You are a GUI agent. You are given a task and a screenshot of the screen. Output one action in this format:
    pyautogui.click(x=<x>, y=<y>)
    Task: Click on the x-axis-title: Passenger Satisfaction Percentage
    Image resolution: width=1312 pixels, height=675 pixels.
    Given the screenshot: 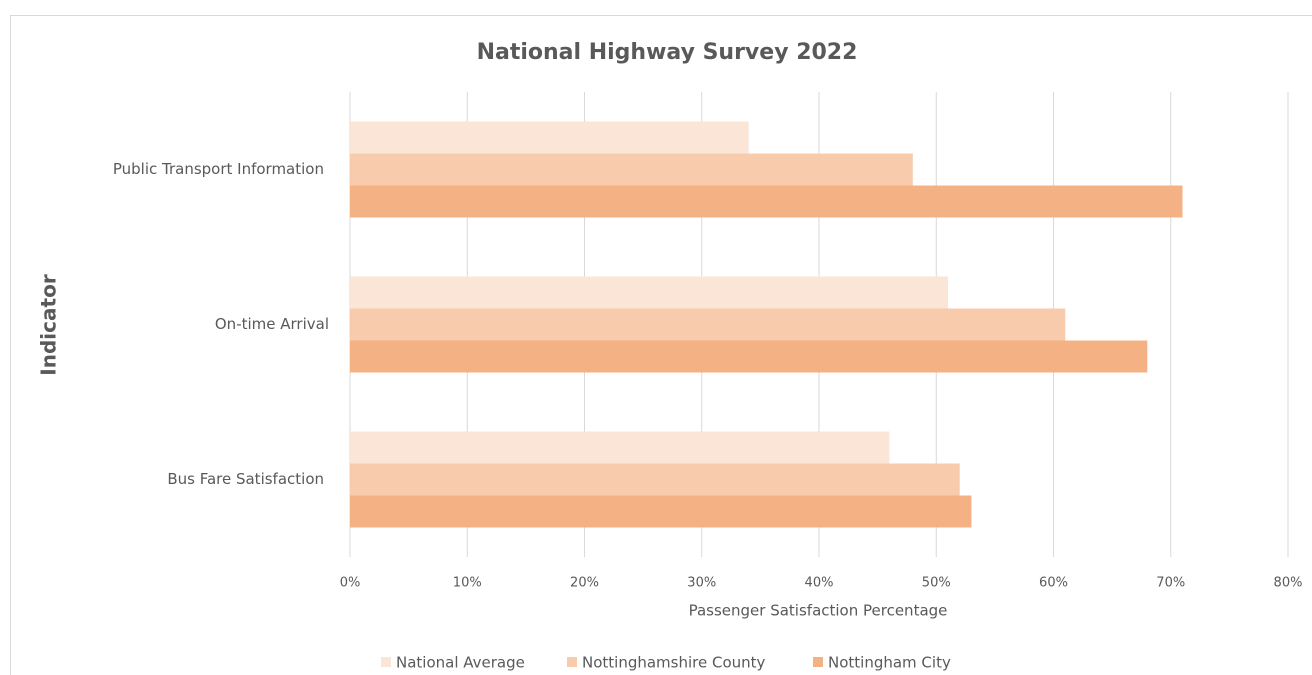 What is the action you would take?
    pyautogui.click(x=818, y=611)
    